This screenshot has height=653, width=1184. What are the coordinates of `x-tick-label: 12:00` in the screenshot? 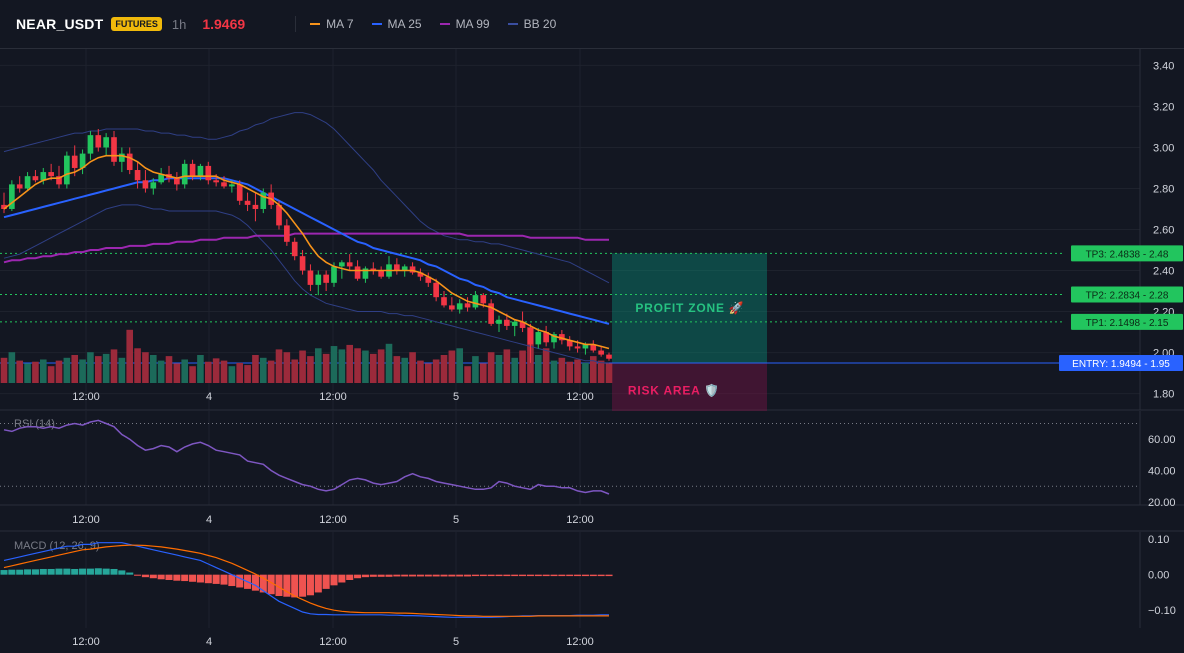 It's located at (333, 397).